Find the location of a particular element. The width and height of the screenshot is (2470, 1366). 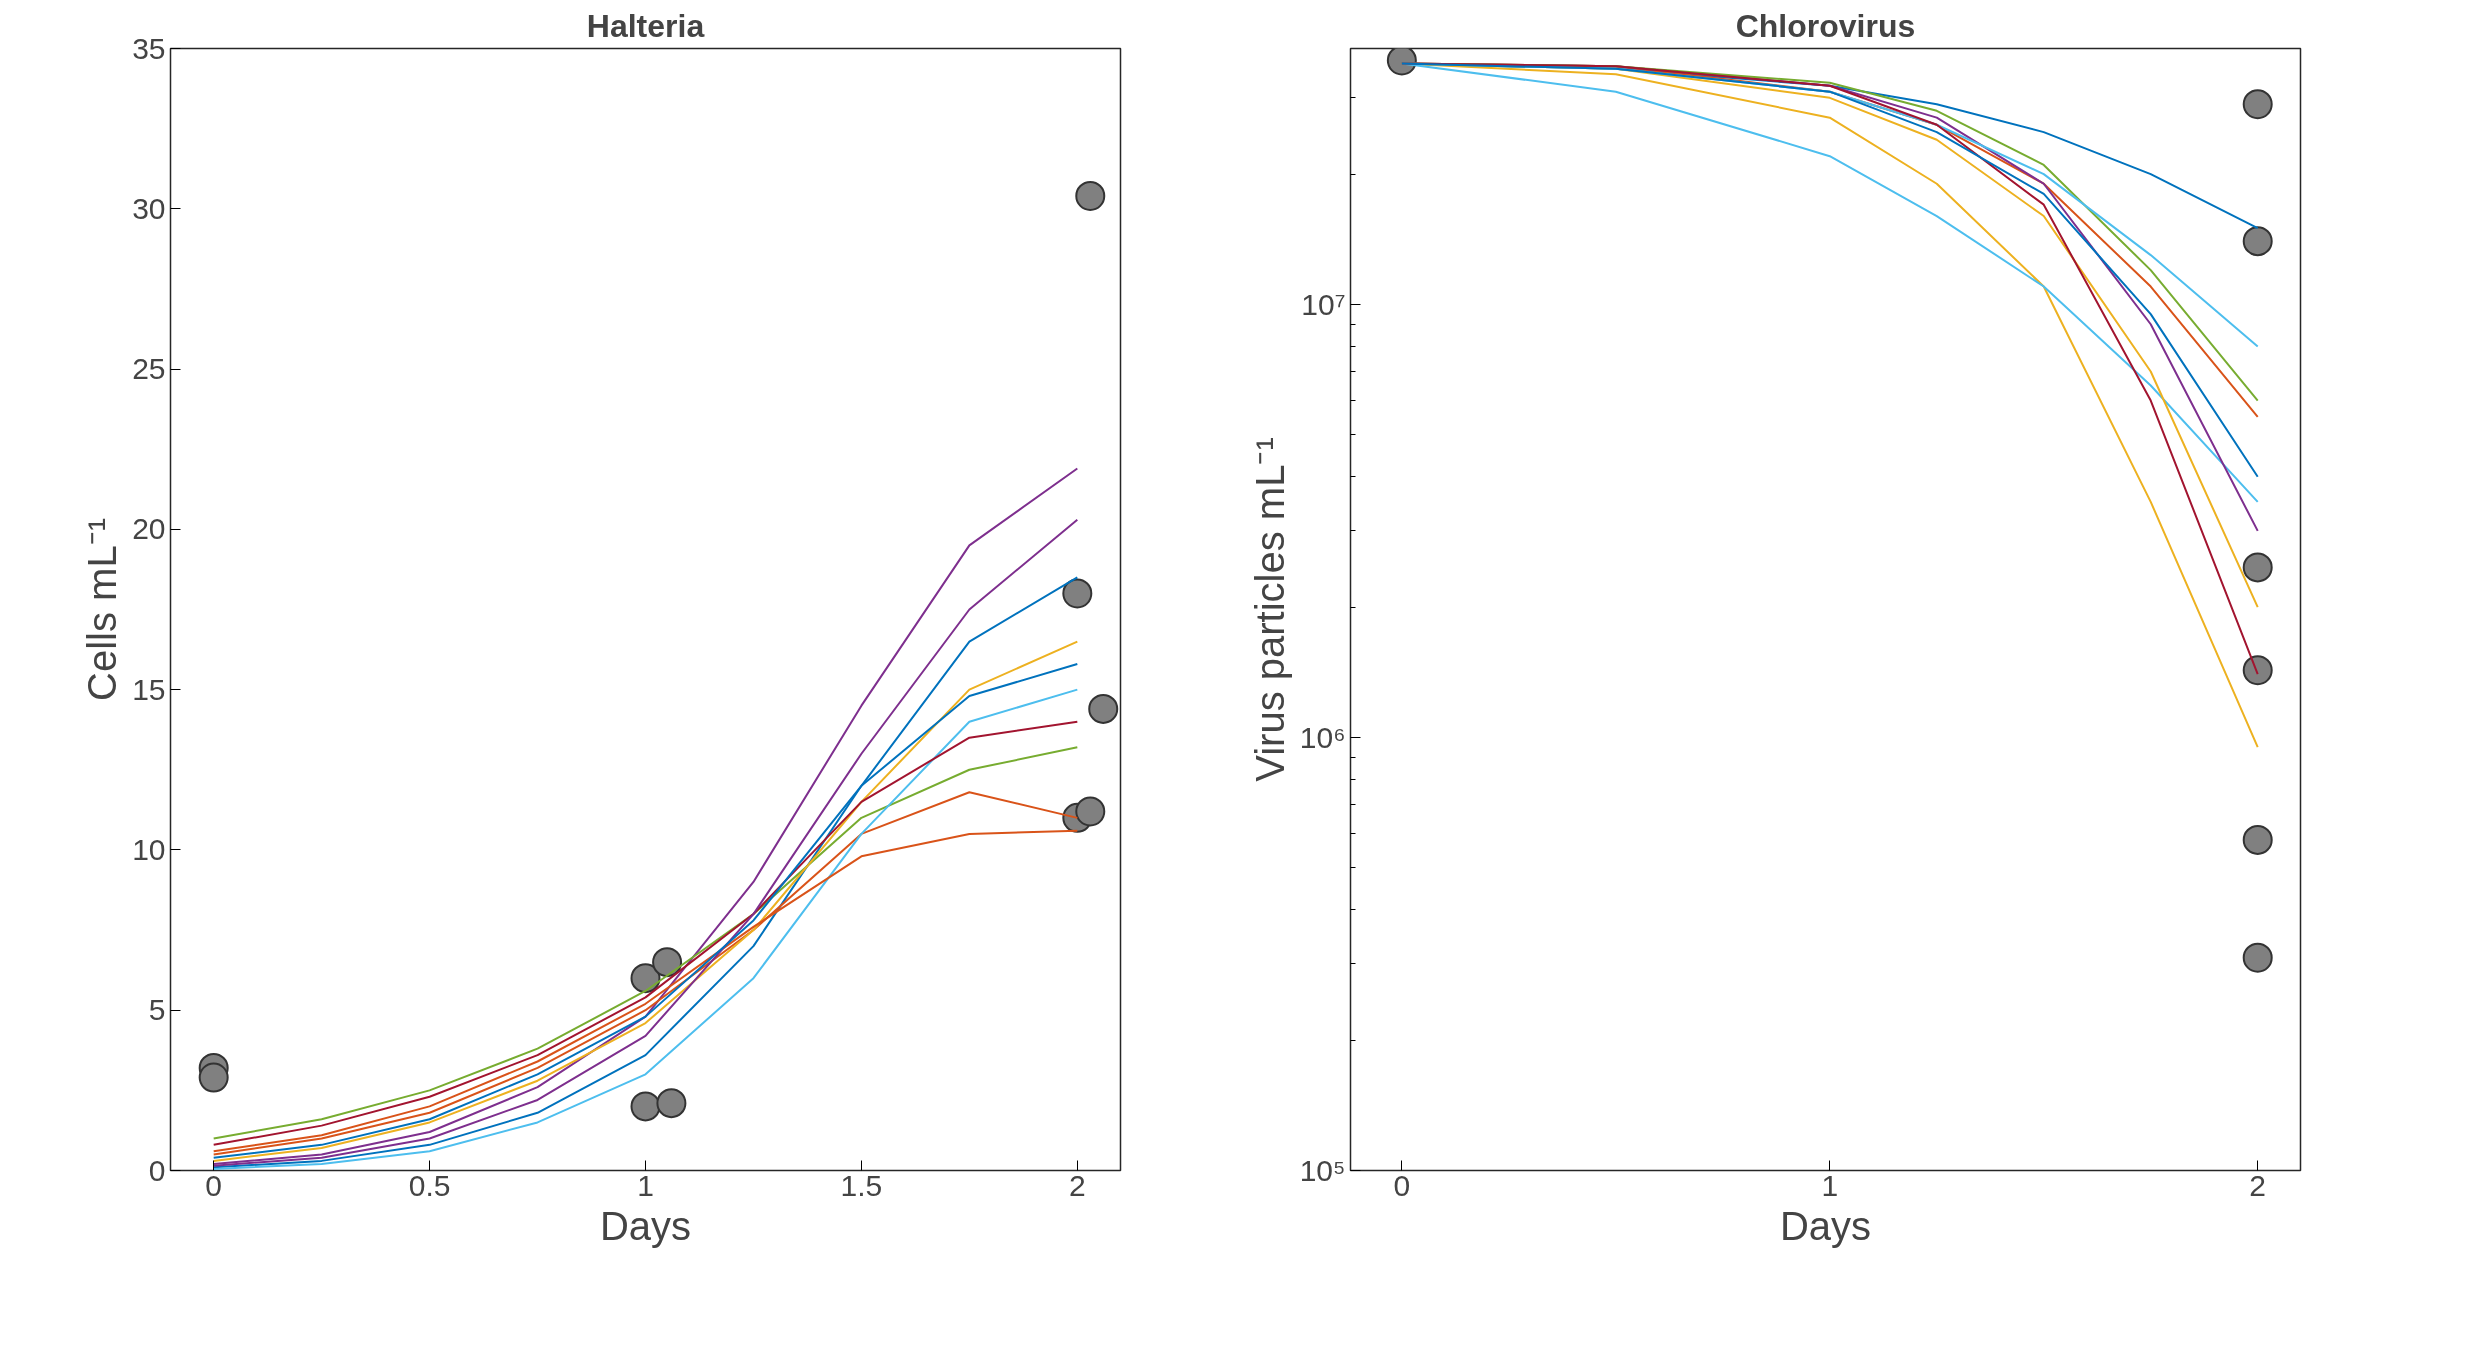

y-tick-label: 10⁵ is located at coordinates (1322, 1170).